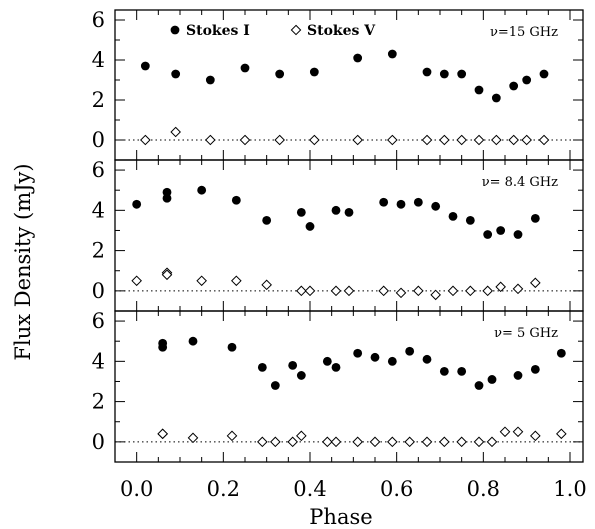 This screenshot has width=595, height=529. Describe the element at coordinates (23, 261) in the screenshot. I see `y-axis-title: Flux Density (mJy)` at that location.